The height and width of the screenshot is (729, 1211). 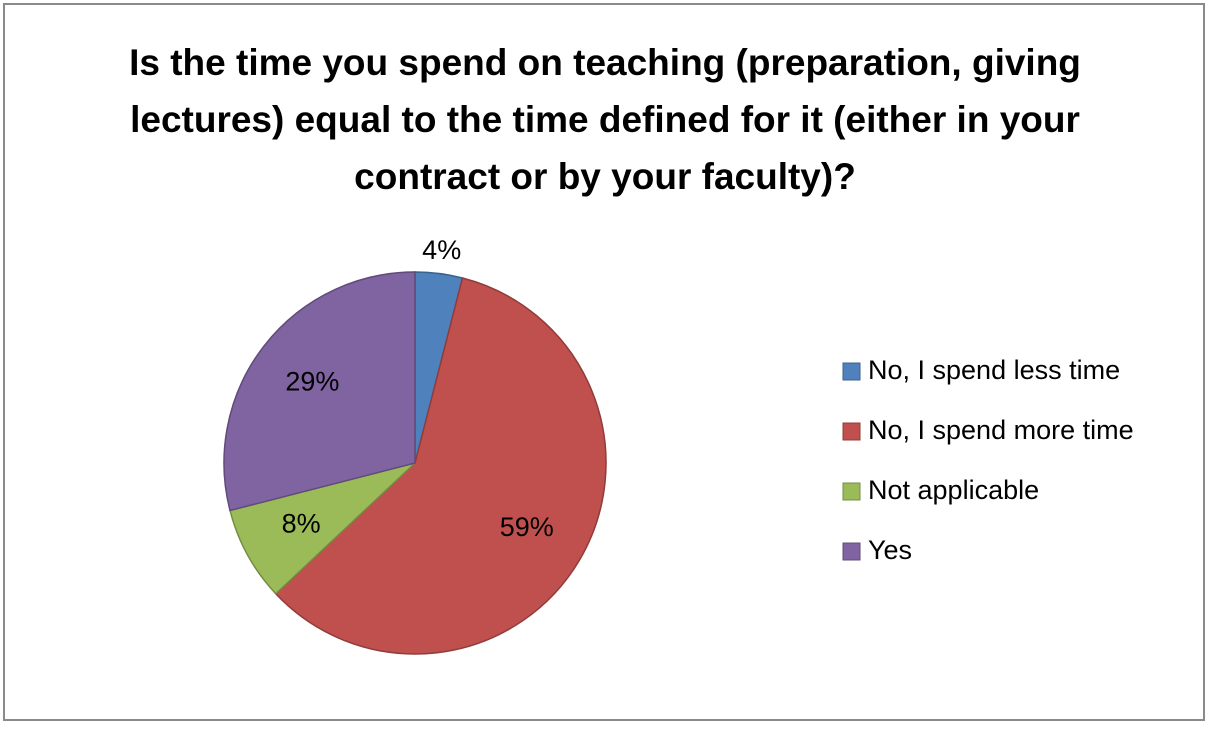 I want to click on legend-label: Not applicable, so click(x=953, y=490).